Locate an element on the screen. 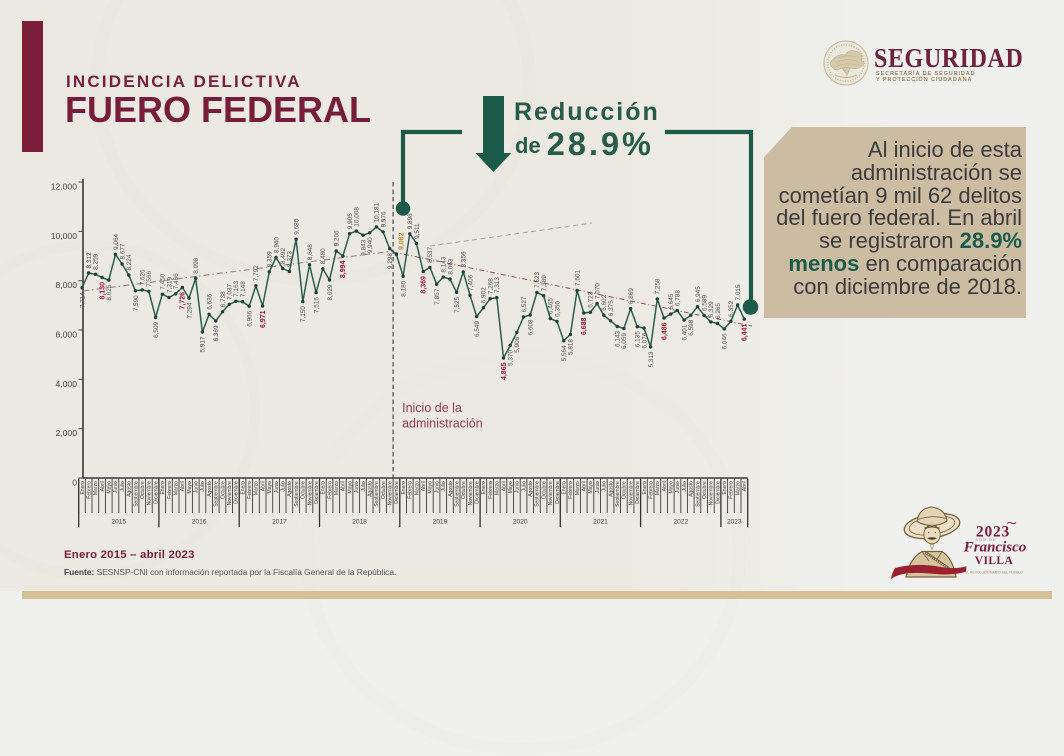 The height and width of the screenshot is (756, 1064). svg-text: 6,486 is located at coordinates (664, 331).